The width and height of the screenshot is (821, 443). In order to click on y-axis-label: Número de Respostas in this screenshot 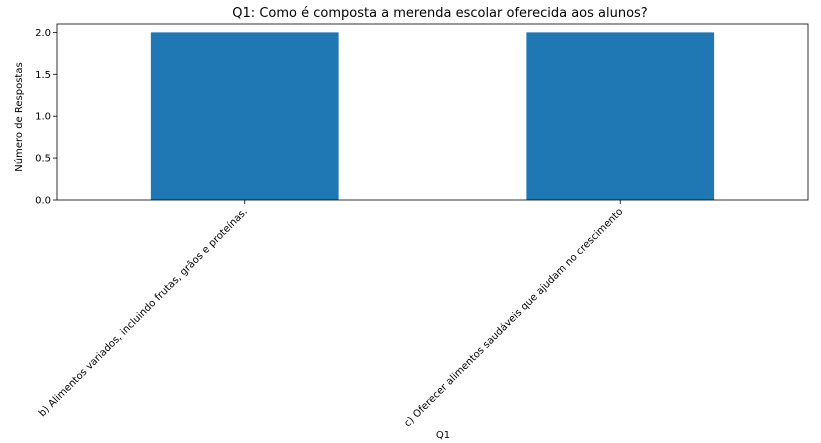, I will do `click(19, 116)`.